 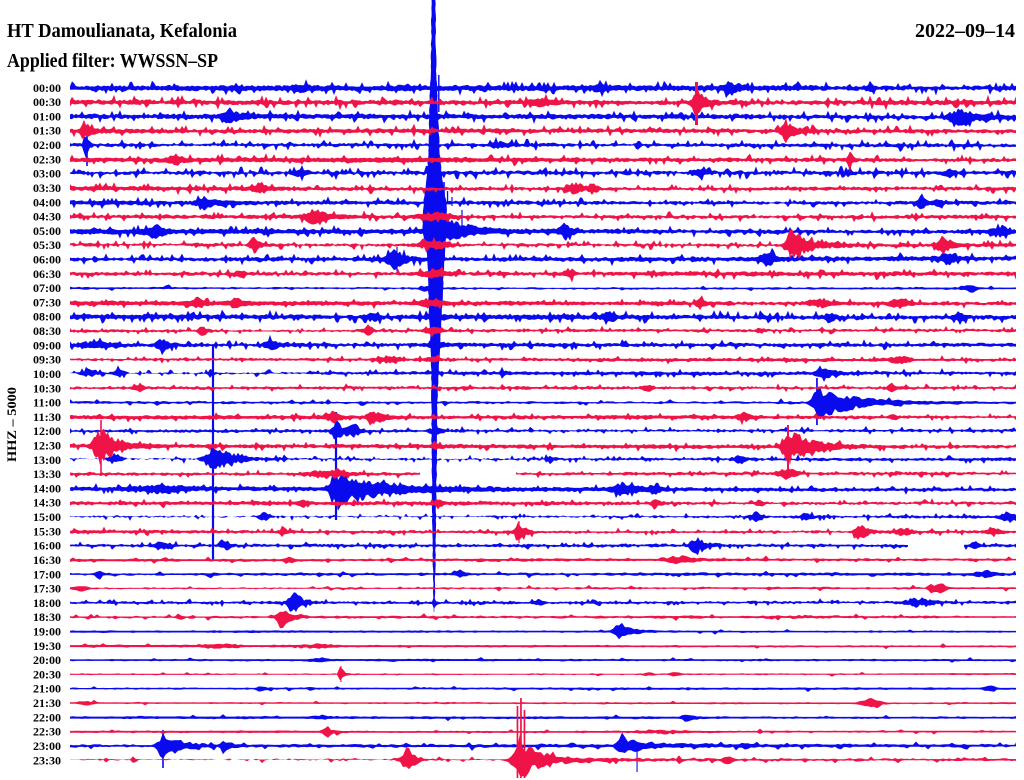 What do you see at coordinates (122, 31) in the screenshot?
I see `svg-text: HT Damoulianata, Kefalonia` at bounding box center [122, 31].